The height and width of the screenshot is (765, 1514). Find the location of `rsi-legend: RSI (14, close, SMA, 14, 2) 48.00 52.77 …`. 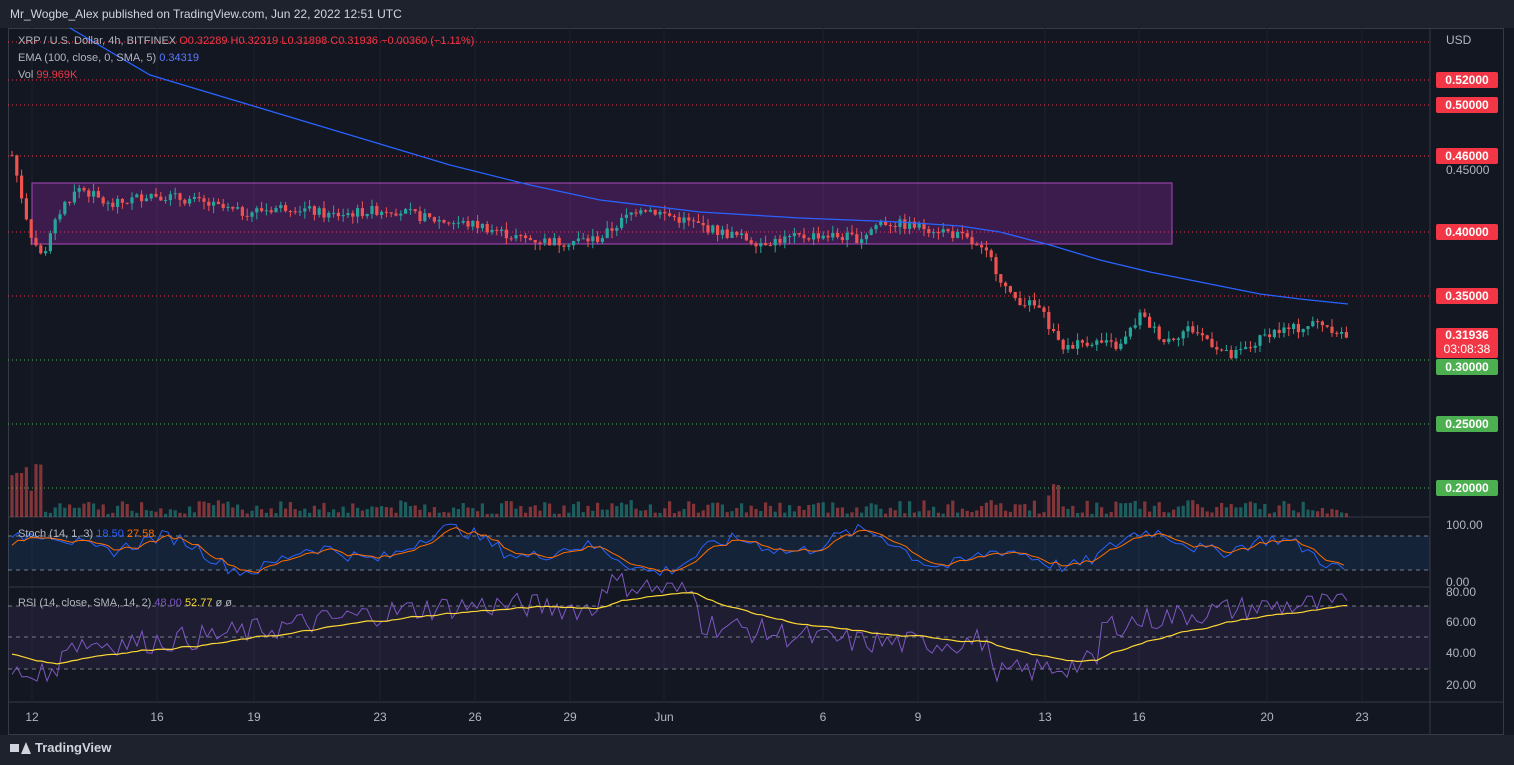

rsi-legend: RSI (14, close, SMA, 14, 2) 48.00 52.77 … is located at coordinates (125, 603).